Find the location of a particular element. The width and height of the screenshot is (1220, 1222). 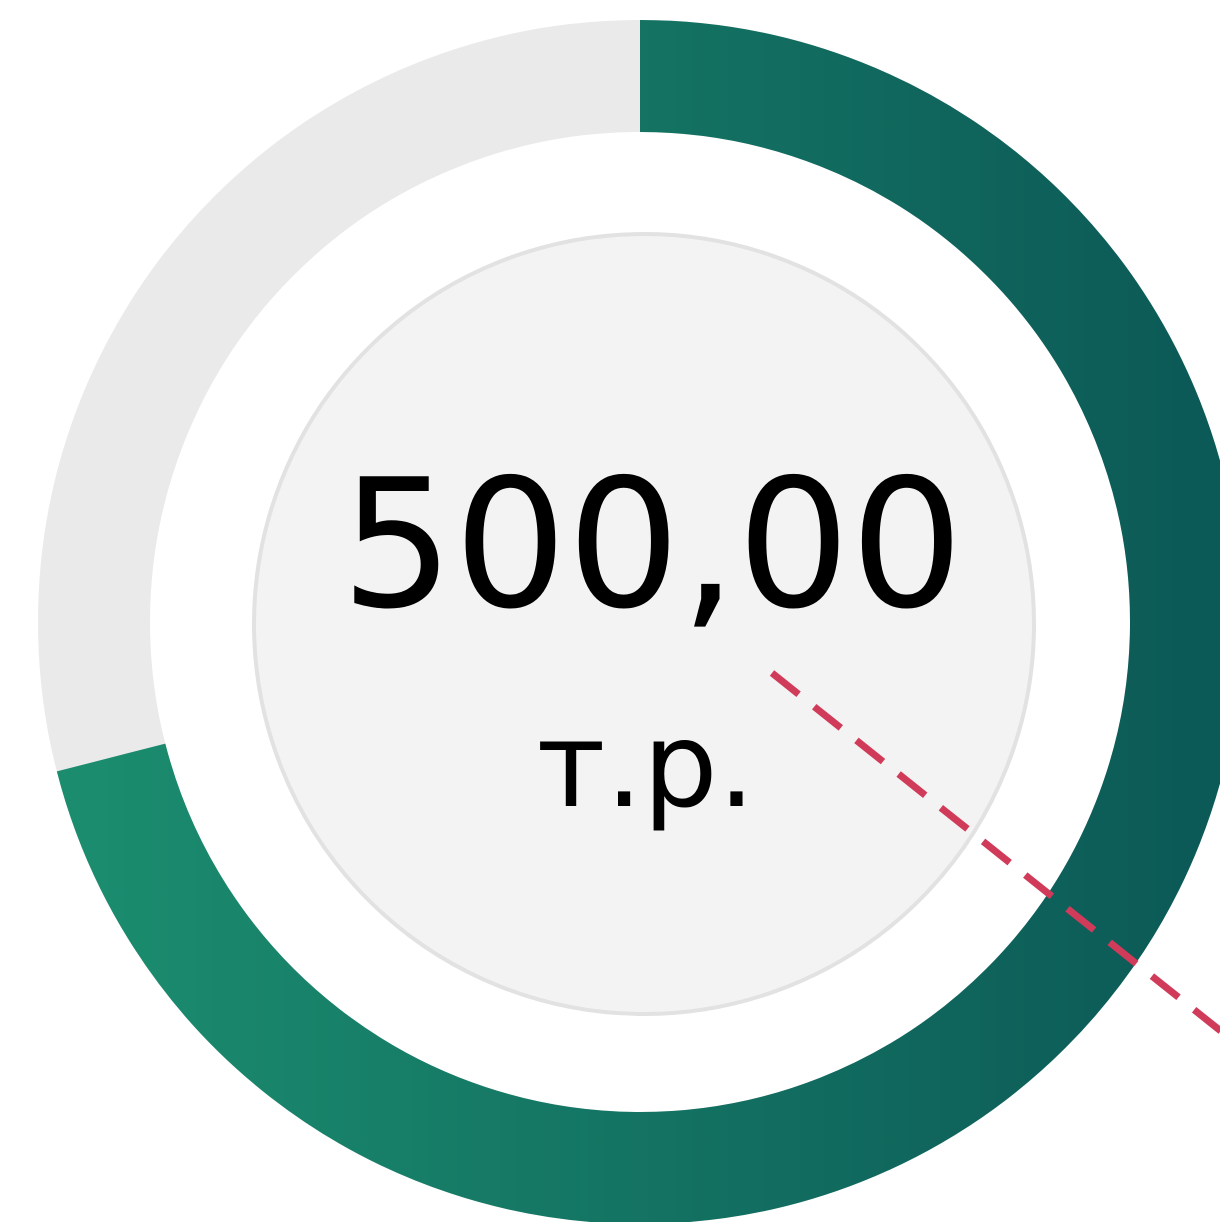

amount: 500,00 is located at coordinates (652, 544).